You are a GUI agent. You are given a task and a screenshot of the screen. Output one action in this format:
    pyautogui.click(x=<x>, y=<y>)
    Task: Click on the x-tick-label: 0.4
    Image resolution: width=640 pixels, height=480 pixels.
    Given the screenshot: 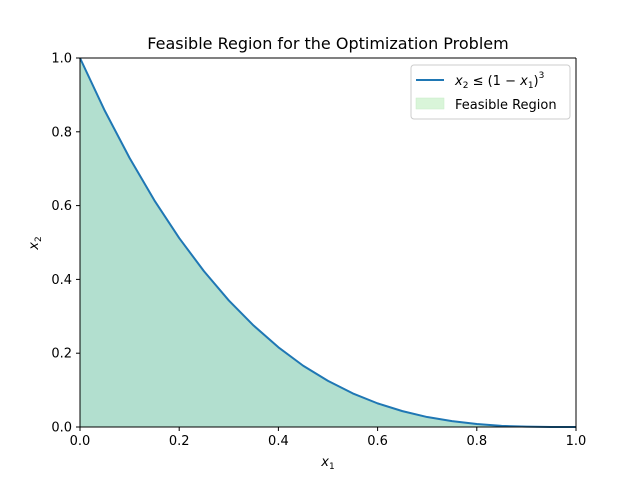 What is the action you would take?
    pyautogui.click(x=278, y=441)
    